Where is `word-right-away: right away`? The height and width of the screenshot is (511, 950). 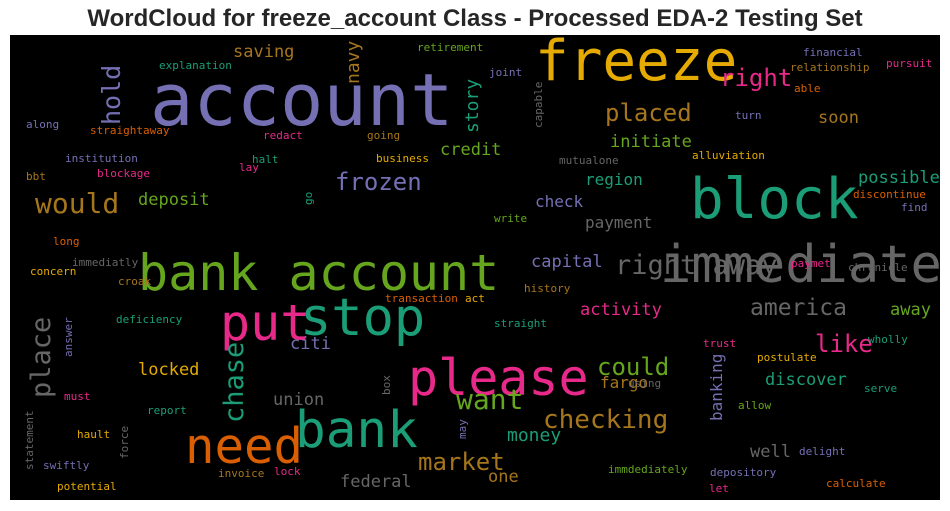
word-right-away: right away is located at coordinates (696, 265).